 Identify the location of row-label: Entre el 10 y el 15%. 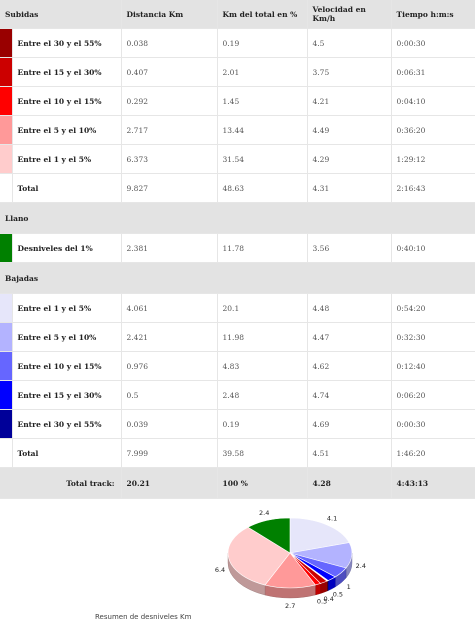
(67, 101).